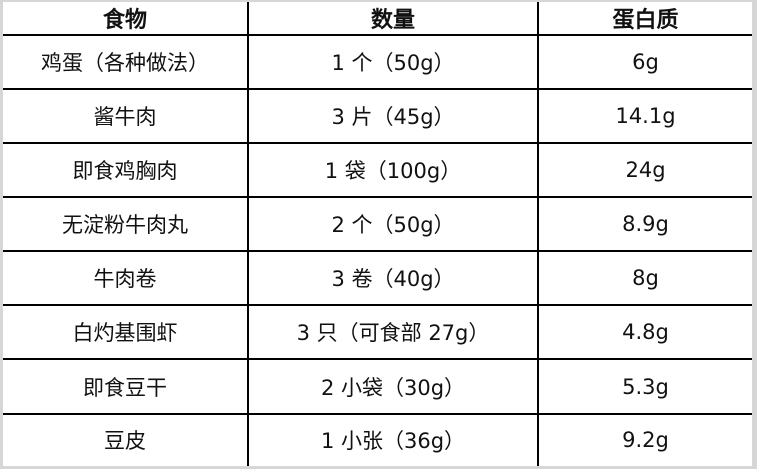 This screenshot has width=757, height=469. I want to click on cell-food: 即食鸡胸肉, so click(126, 170).